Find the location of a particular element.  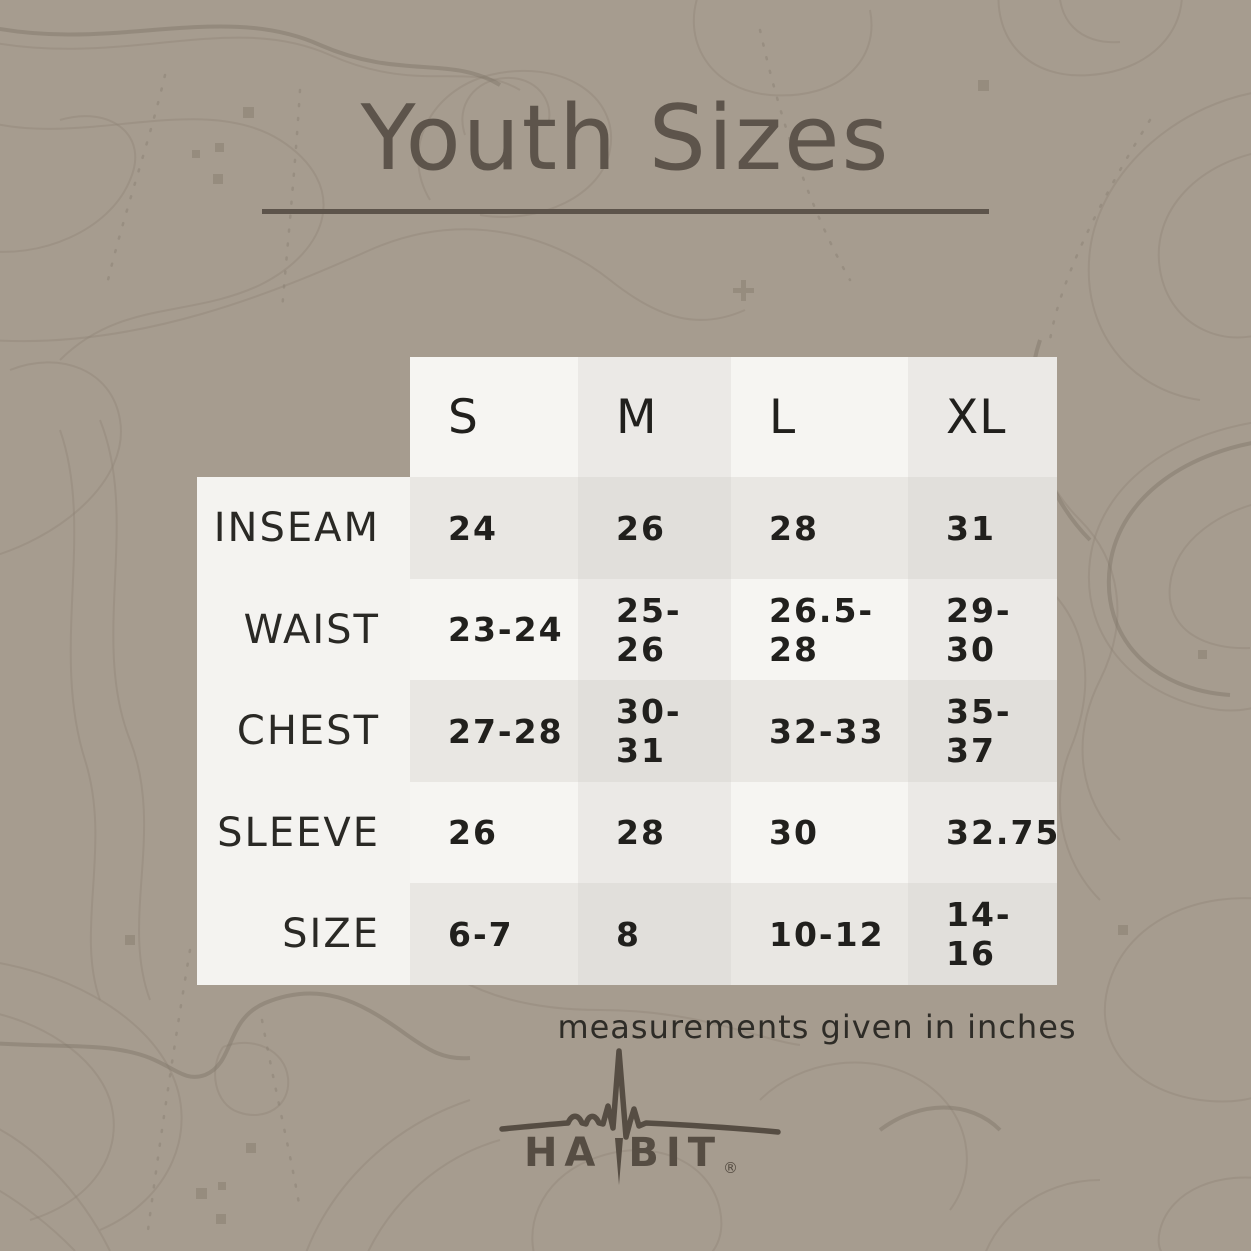

cell-size-s: 6-7 is located at coordinates (494, 934).